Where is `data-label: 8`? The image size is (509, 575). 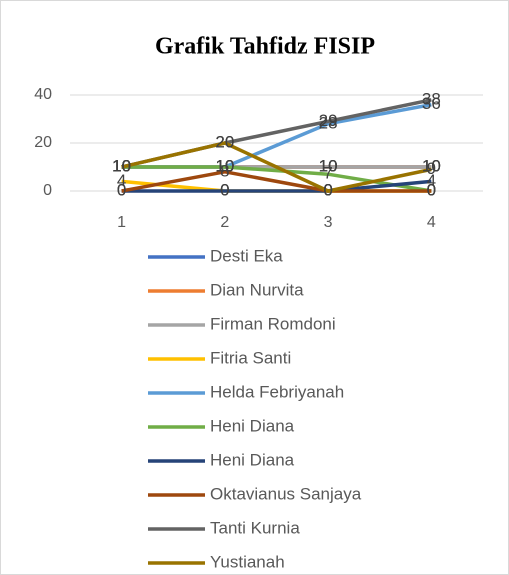
data-label: 8 is located at coordinates (224, 170).